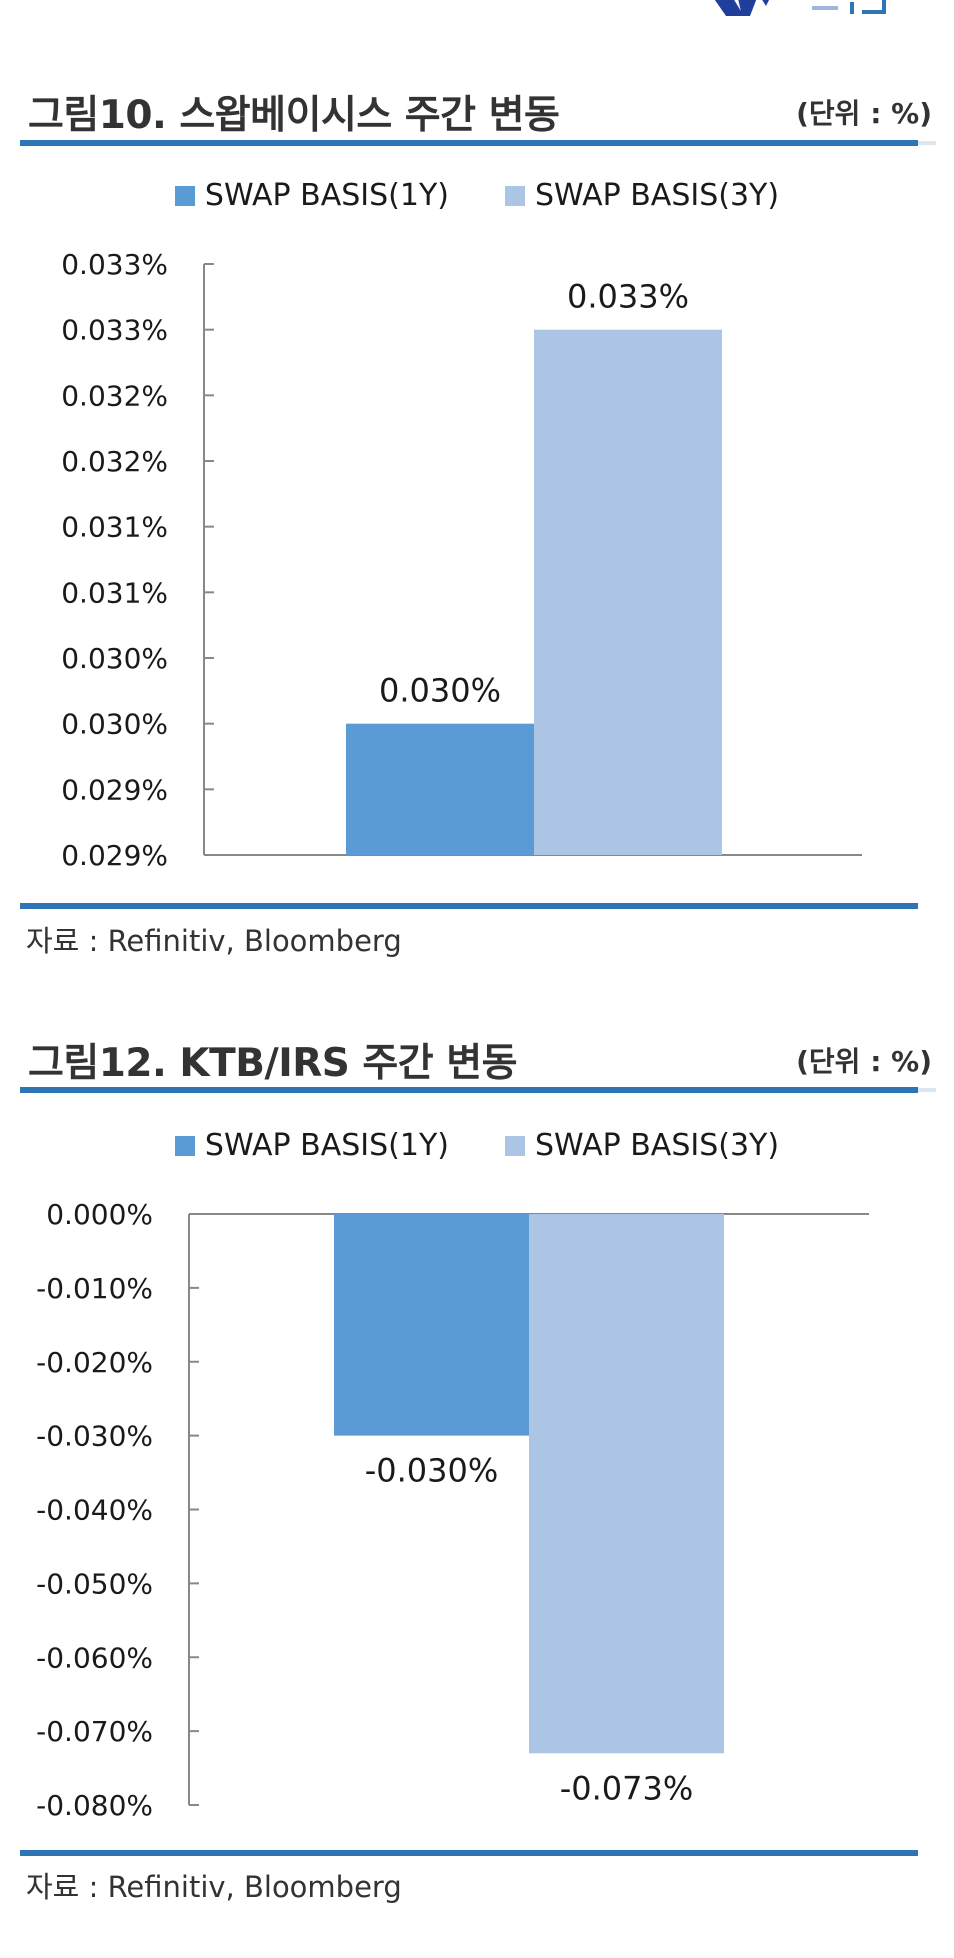 The height and width of the screenshot is (1958, 954). I want to click on data-label-1y: -0.030%, so click(432, 1471).